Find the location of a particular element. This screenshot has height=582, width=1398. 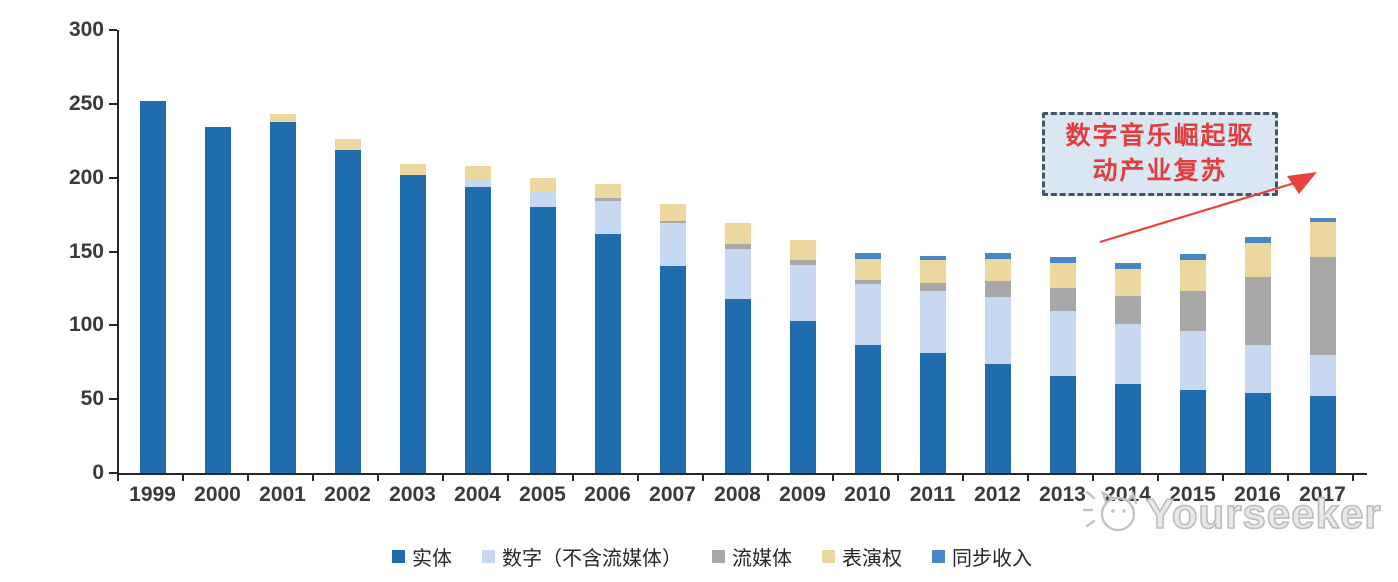

y-tick-label: 150 is located at coordinates (86, 251).